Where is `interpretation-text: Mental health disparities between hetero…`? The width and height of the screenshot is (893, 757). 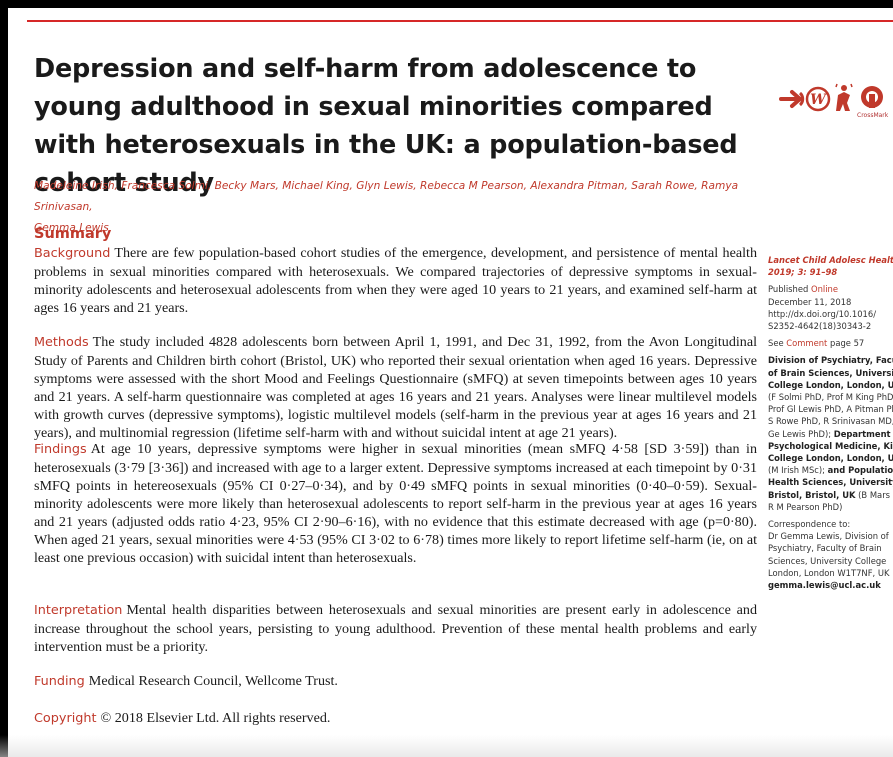 interpretation-text: Mental health disparities between hetero… is located at coordinates (395, 628).